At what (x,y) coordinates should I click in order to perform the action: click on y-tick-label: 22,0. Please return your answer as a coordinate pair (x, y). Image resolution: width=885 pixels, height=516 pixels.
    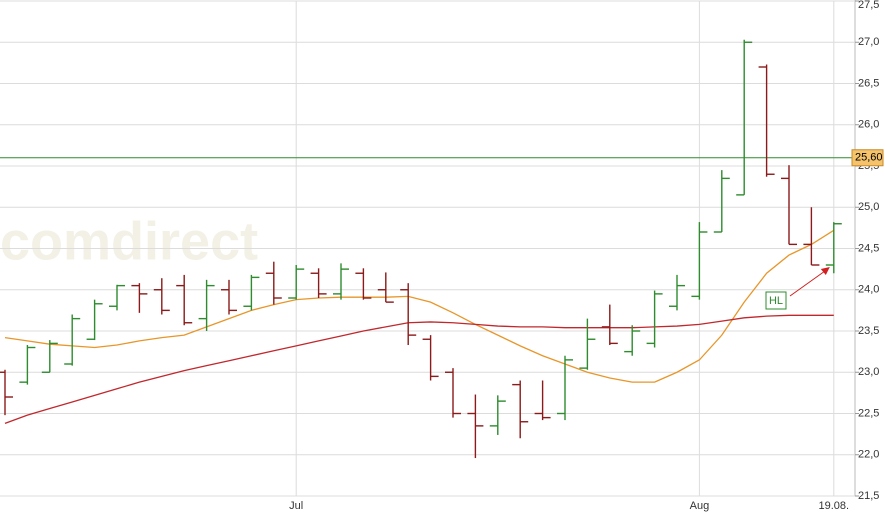
    Looking at the image, I should click on (868, 455).